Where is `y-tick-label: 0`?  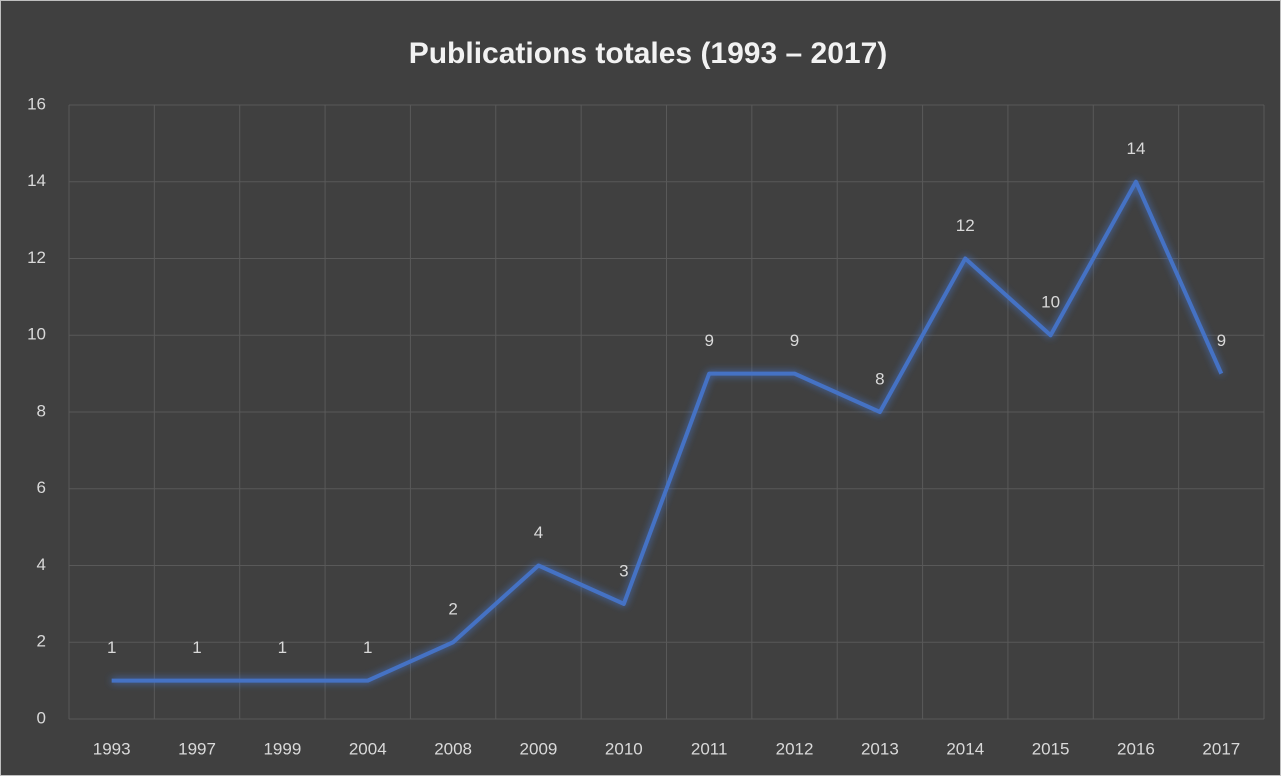
y-tick-label: 0 is located at coordinates (41, 717).